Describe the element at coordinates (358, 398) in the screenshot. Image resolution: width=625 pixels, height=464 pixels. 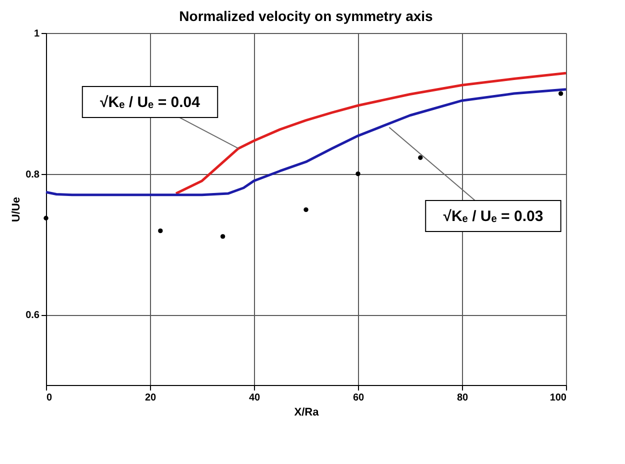
I see `x-tick-label: 60` at that location.